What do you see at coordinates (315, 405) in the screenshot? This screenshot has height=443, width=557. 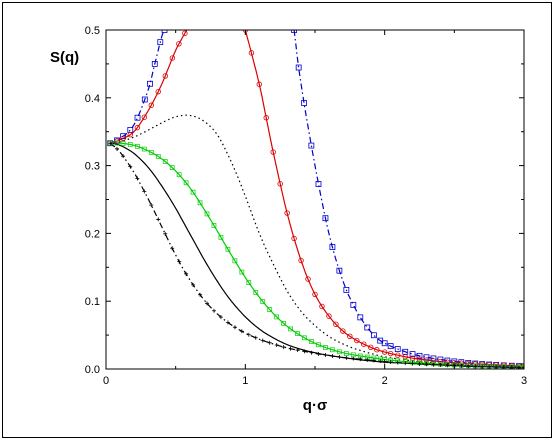 I see `x-axis-label: q·σ` at bounding box center [315, 405].